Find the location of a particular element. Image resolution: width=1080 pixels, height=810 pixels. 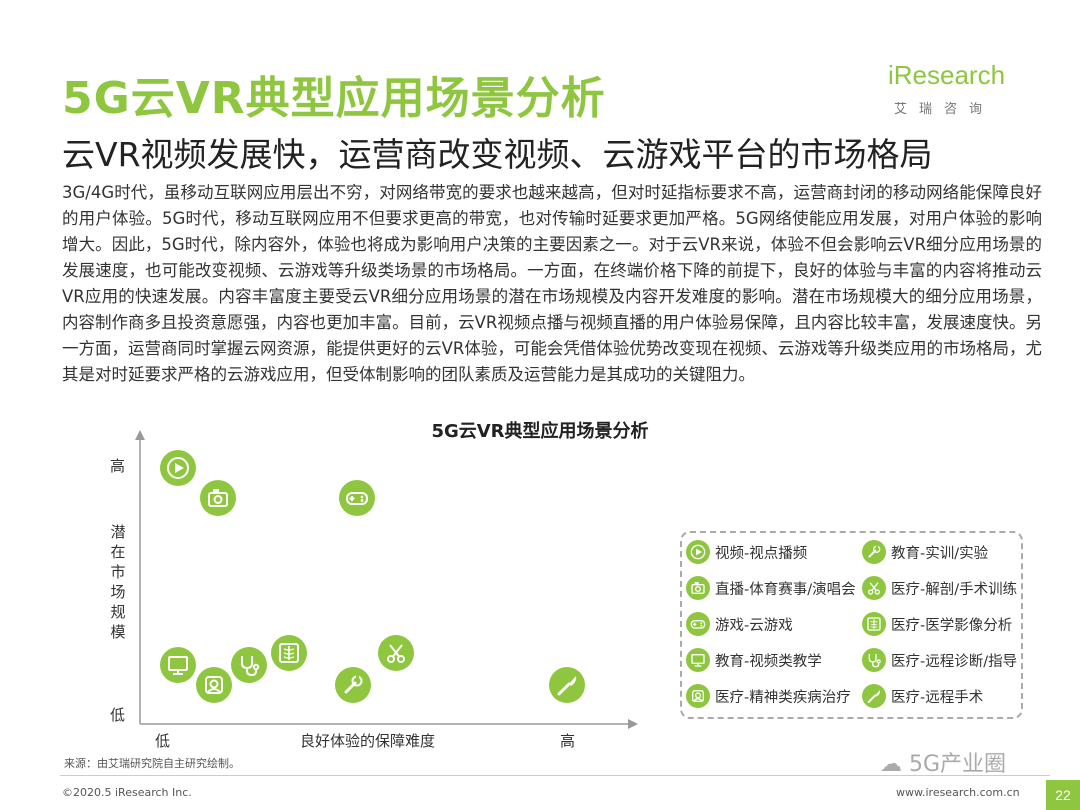

legend-label: 直播-体育赛事/演唱会 is located at coordinates (785, 589).